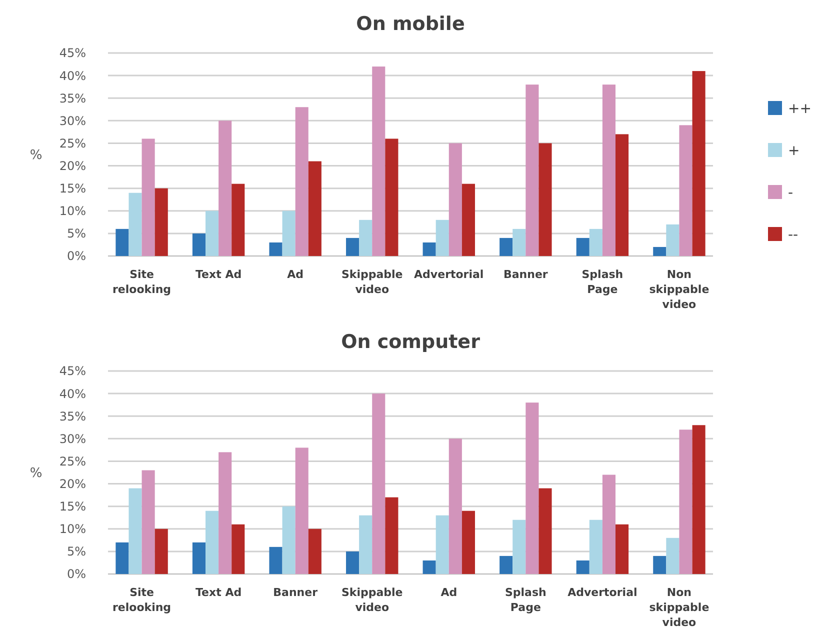 This screenshot has height=636, width=839. Describe the element at coordinates (72, 189) in the screenshot. I see `y-tick-label: 15%` at that location.